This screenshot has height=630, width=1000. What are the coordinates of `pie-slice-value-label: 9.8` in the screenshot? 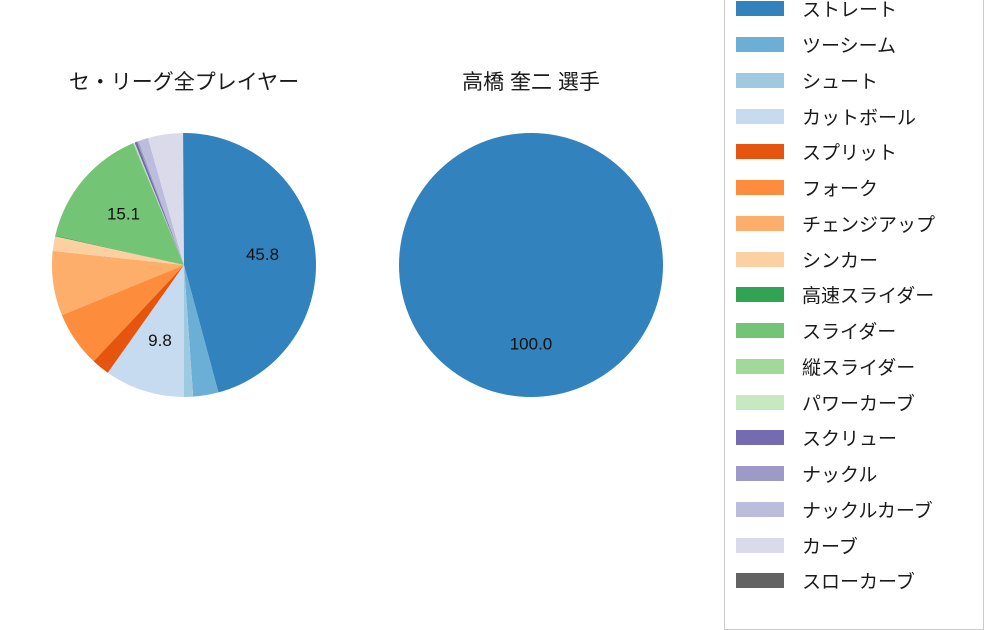 It's located at (160, 340).